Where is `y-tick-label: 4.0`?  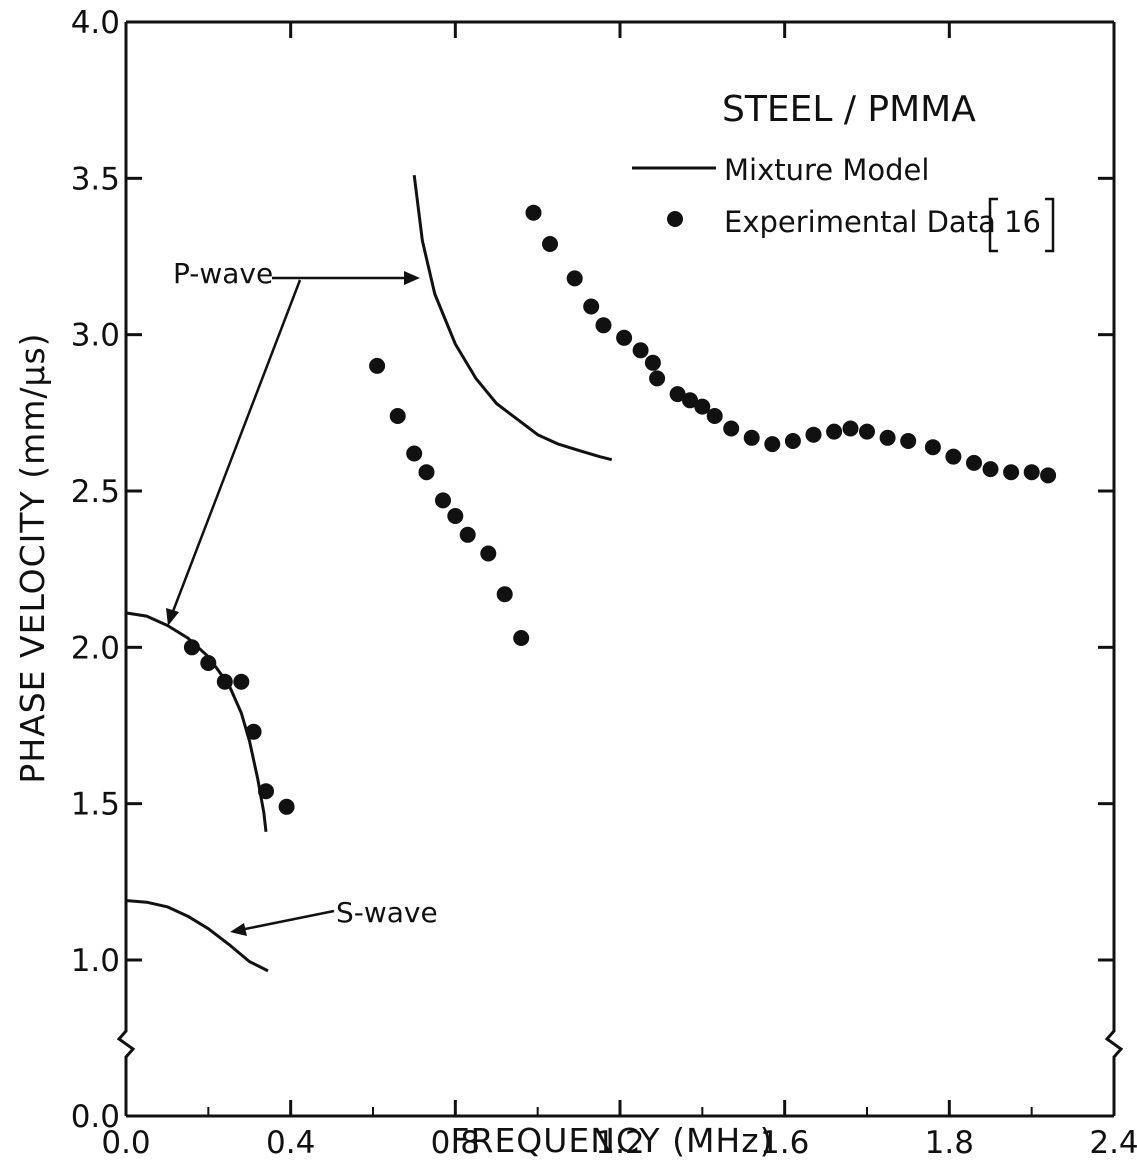
y-tick-label: 4.0 is located at coordinates (95, 23).